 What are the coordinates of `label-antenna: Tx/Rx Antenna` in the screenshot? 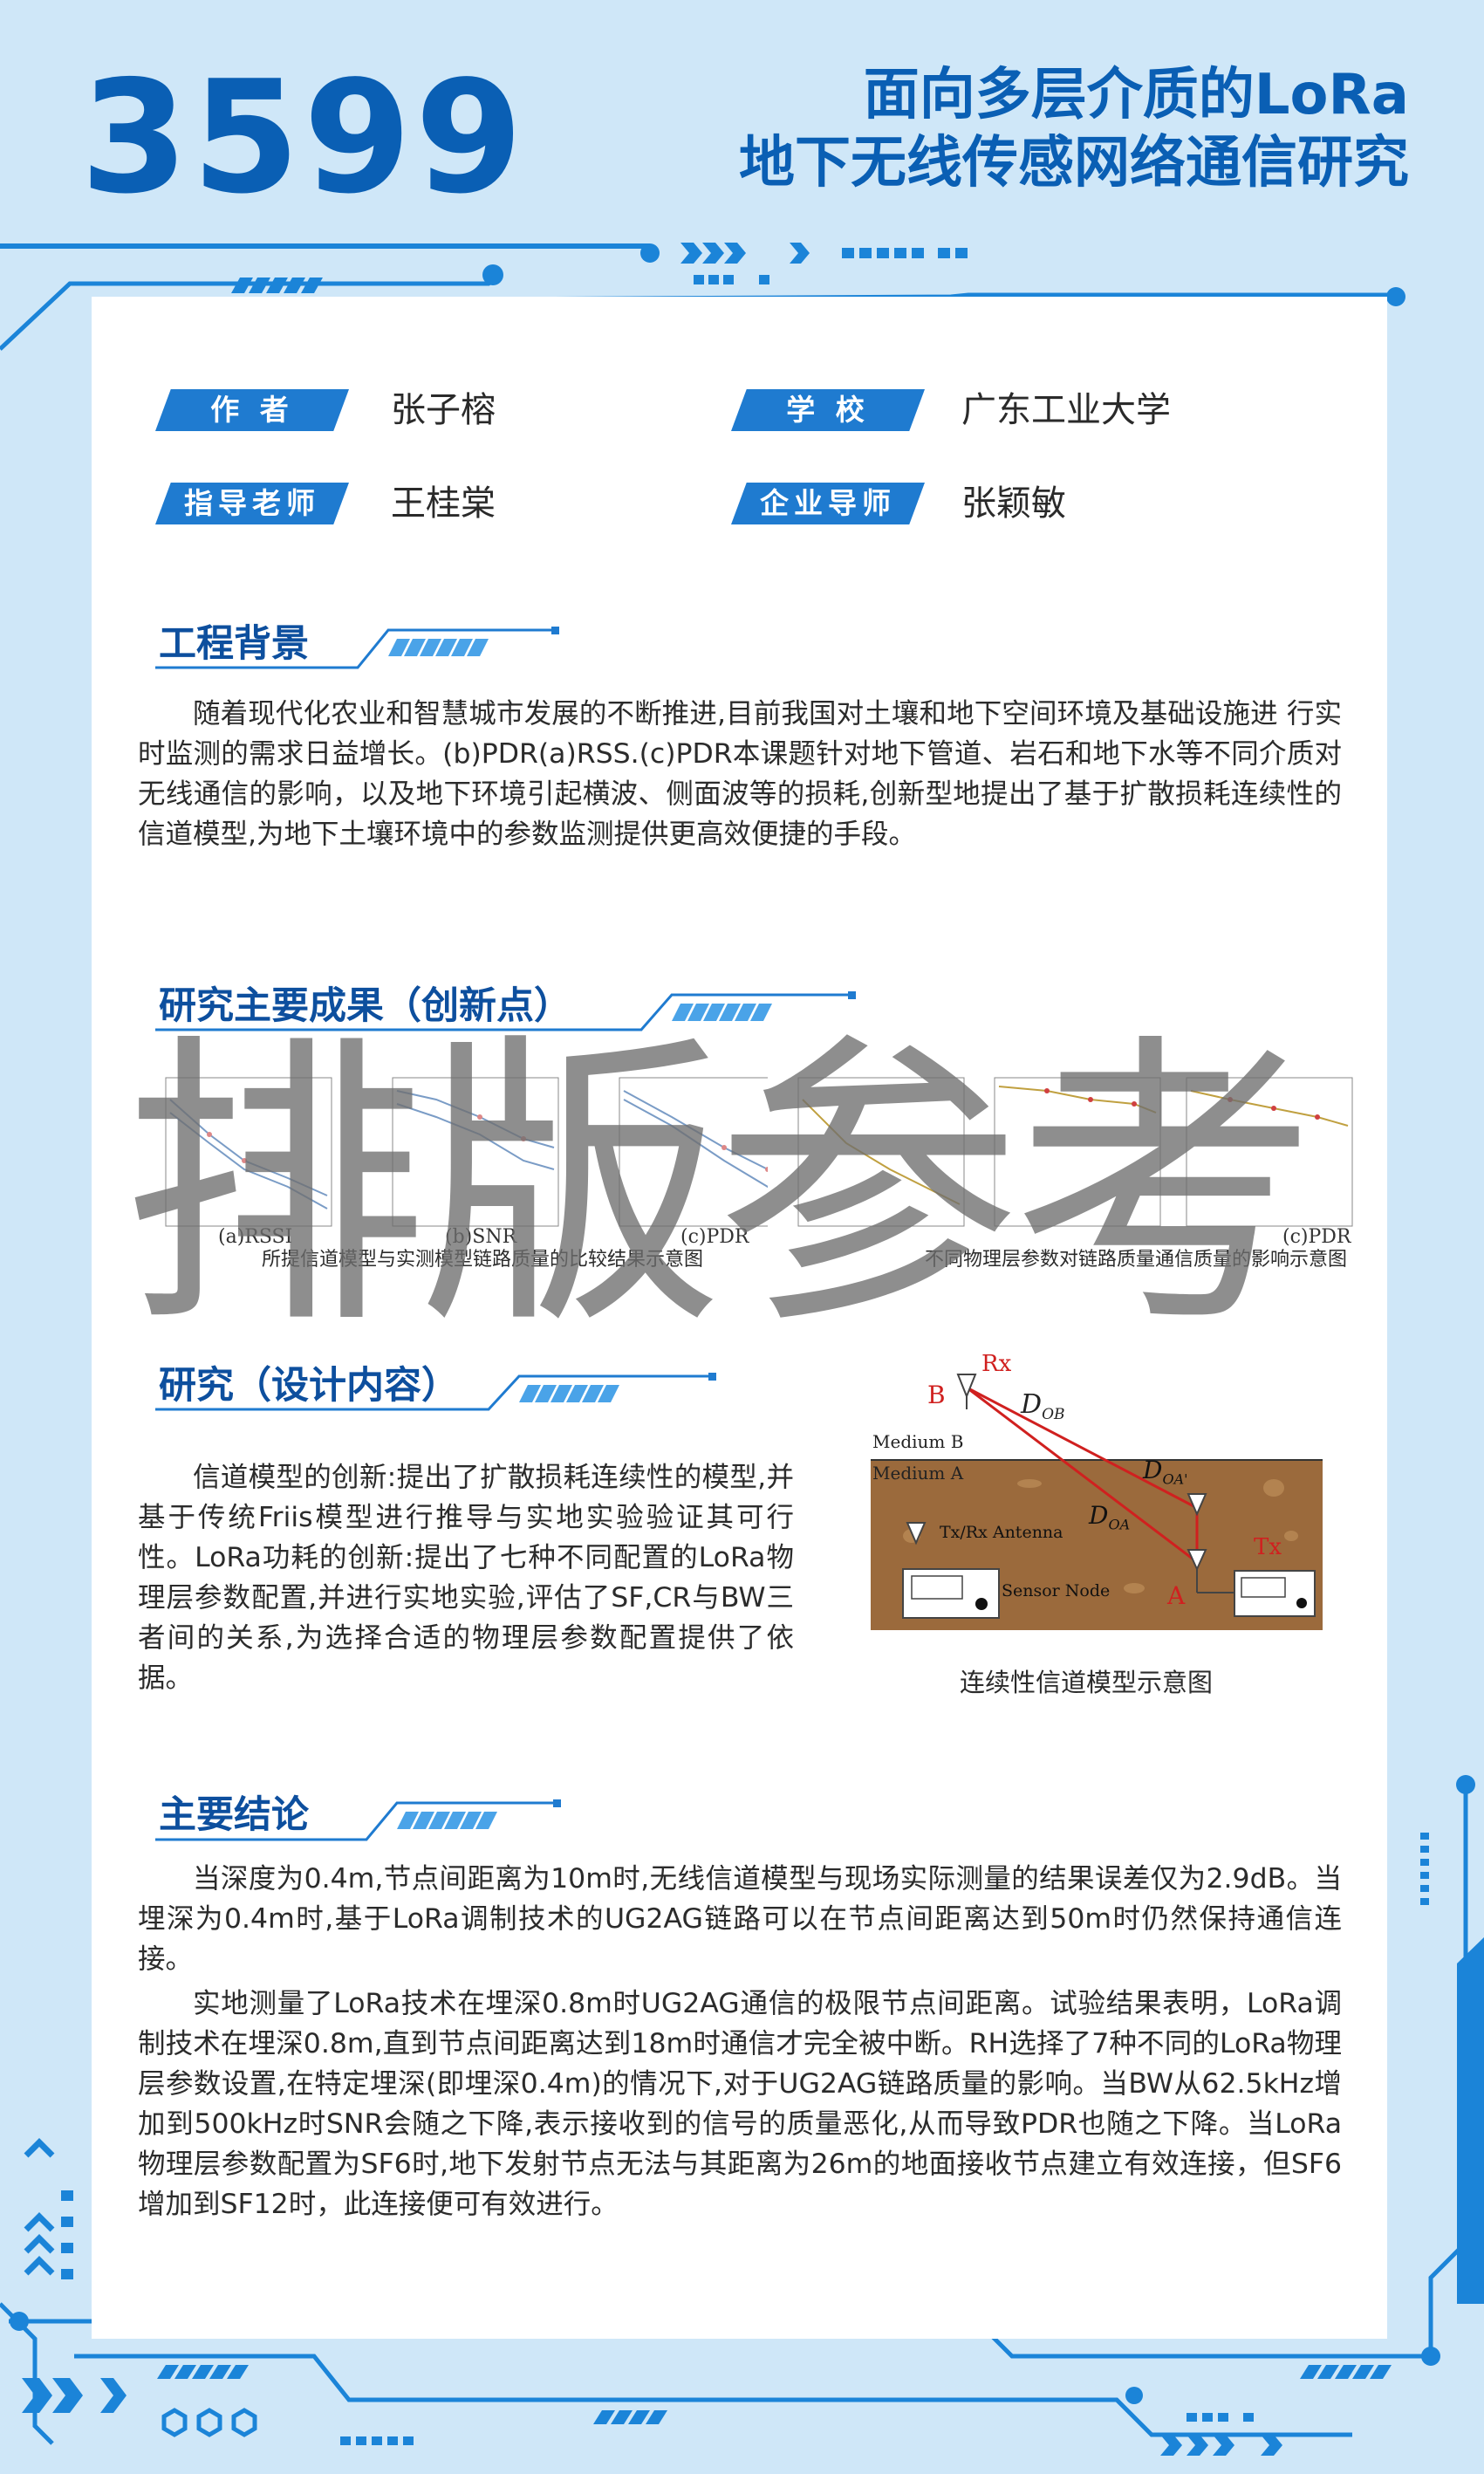 It's located at (1001, 1532).